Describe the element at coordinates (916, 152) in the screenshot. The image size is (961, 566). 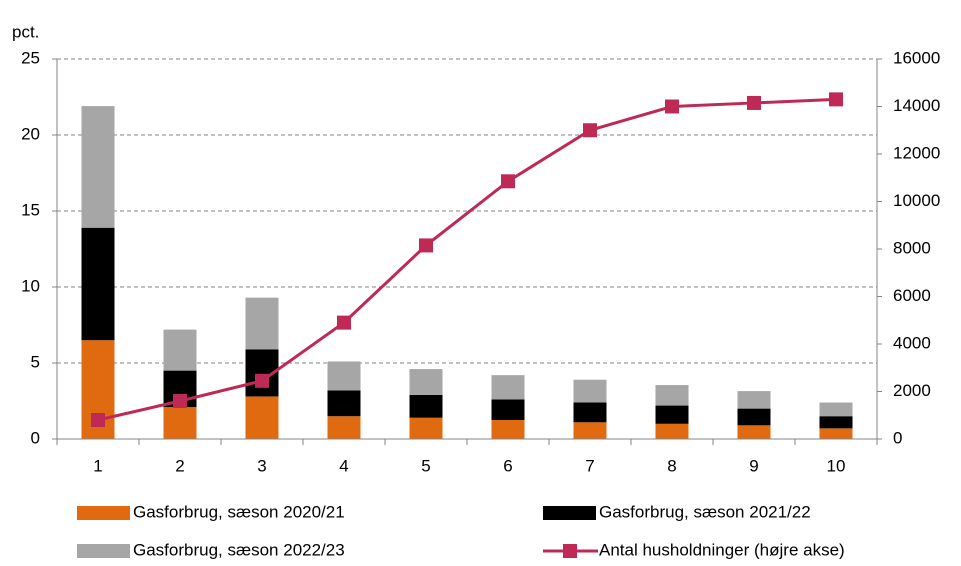
I see `y2-tick-label: 12000` at that location.